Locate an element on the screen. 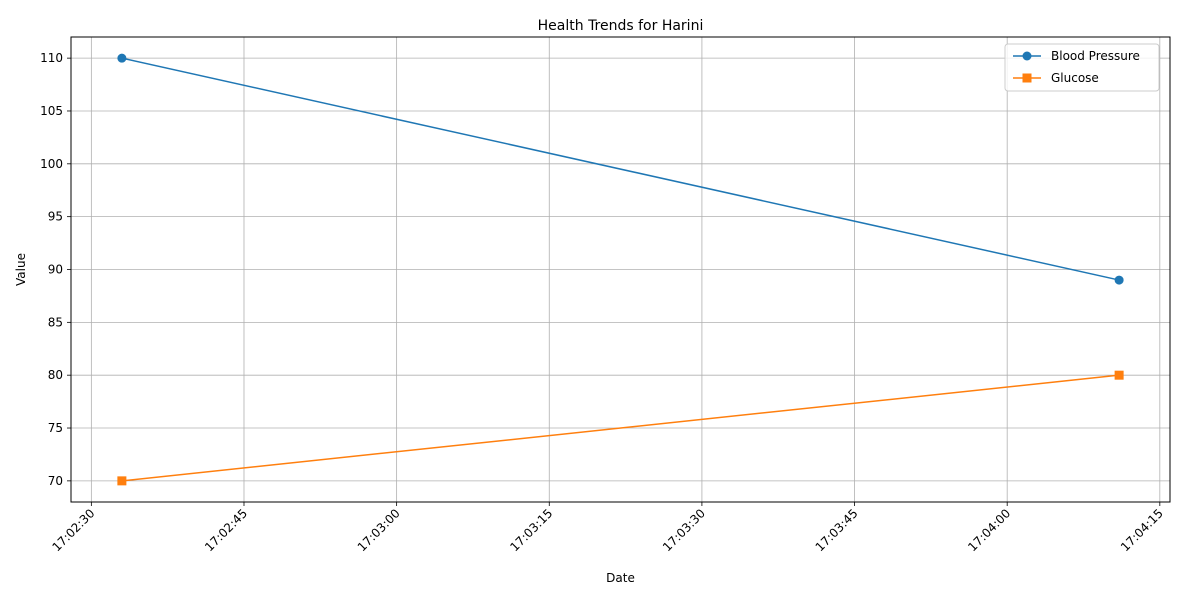  legend-box is located at coordinates (1082, 67).